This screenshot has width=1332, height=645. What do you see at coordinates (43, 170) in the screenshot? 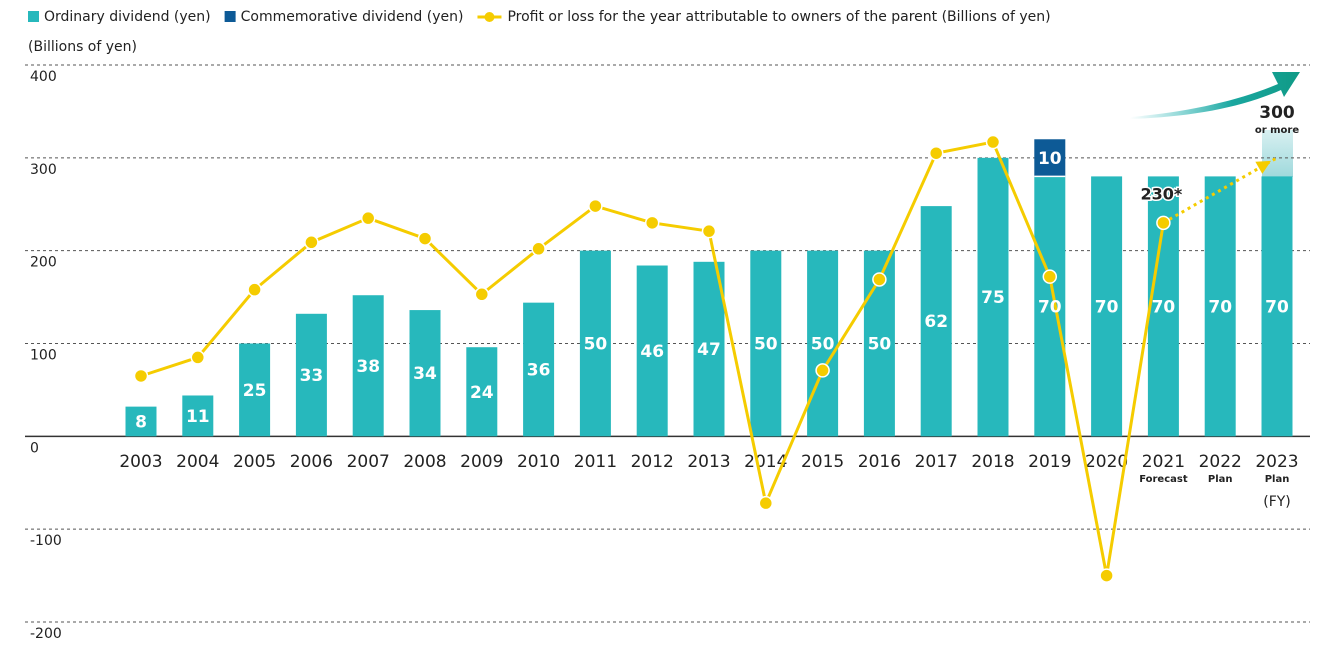
I see `y-tick-label: 300` at bounding box center [43, 170].